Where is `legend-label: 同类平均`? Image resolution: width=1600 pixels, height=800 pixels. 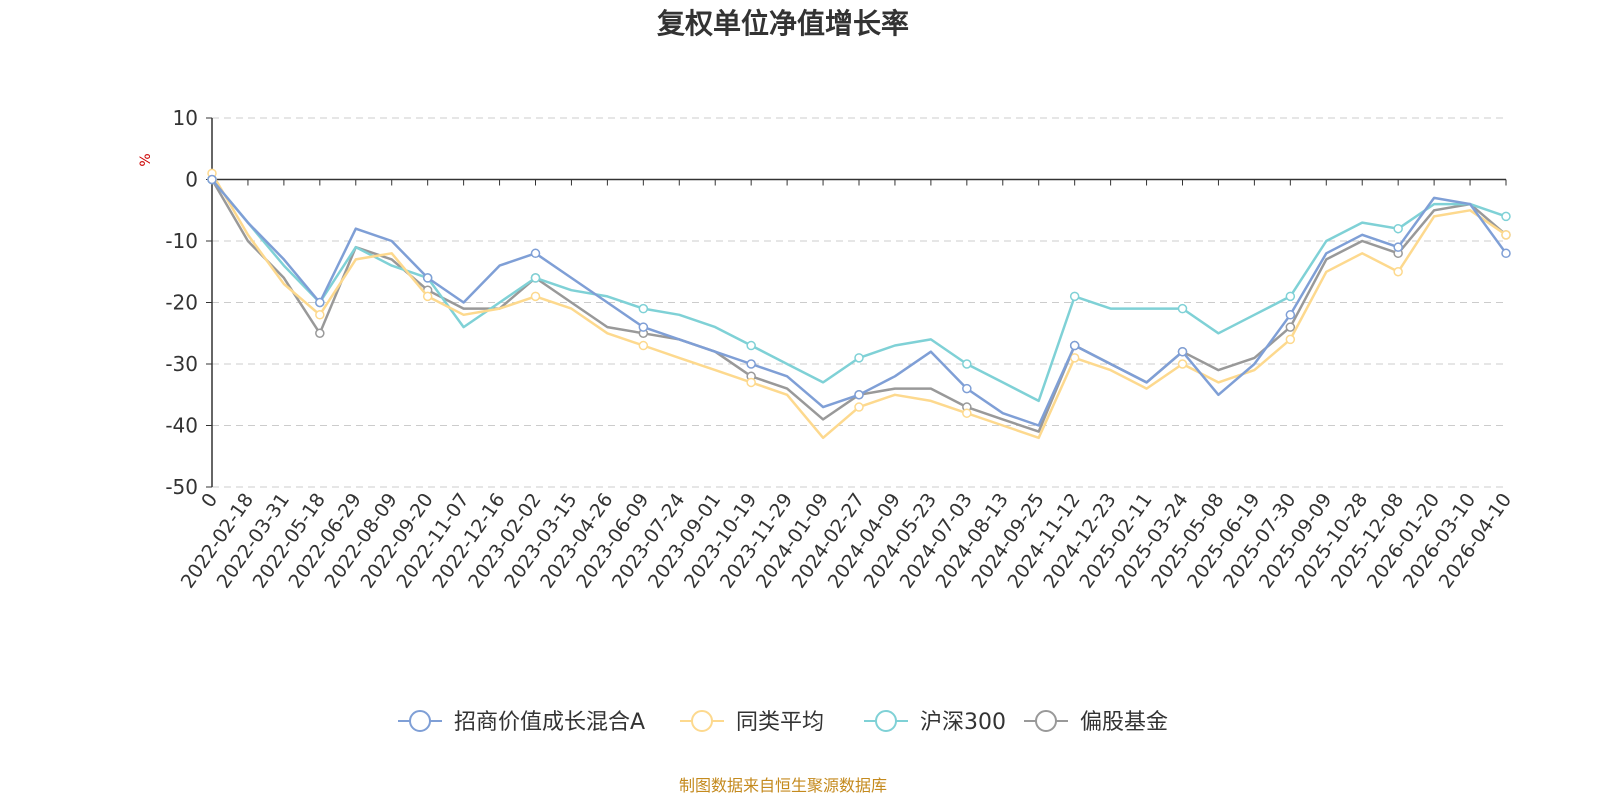
legend-label: 同类平均 is located at coordinates (780, 722).